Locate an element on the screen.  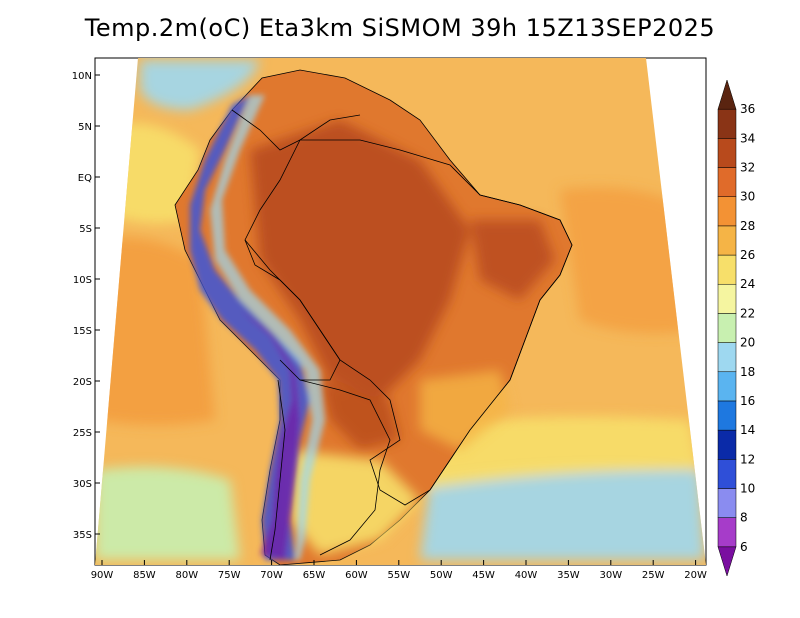
colorbar-label: 18 is located at coordinates (747, 372).